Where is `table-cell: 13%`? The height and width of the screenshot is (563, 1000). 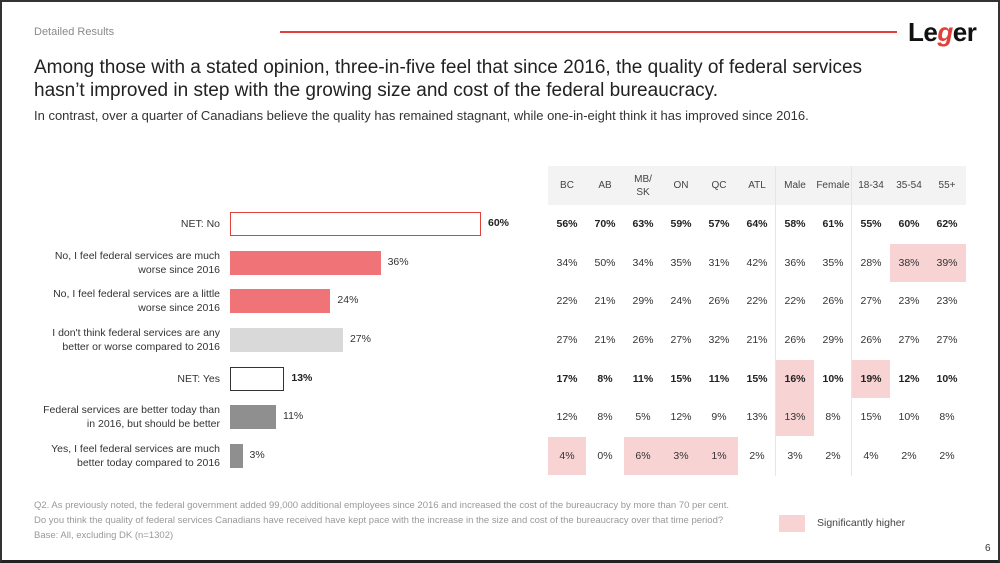
table-cell: 13% is located at coordinates (757, 417).